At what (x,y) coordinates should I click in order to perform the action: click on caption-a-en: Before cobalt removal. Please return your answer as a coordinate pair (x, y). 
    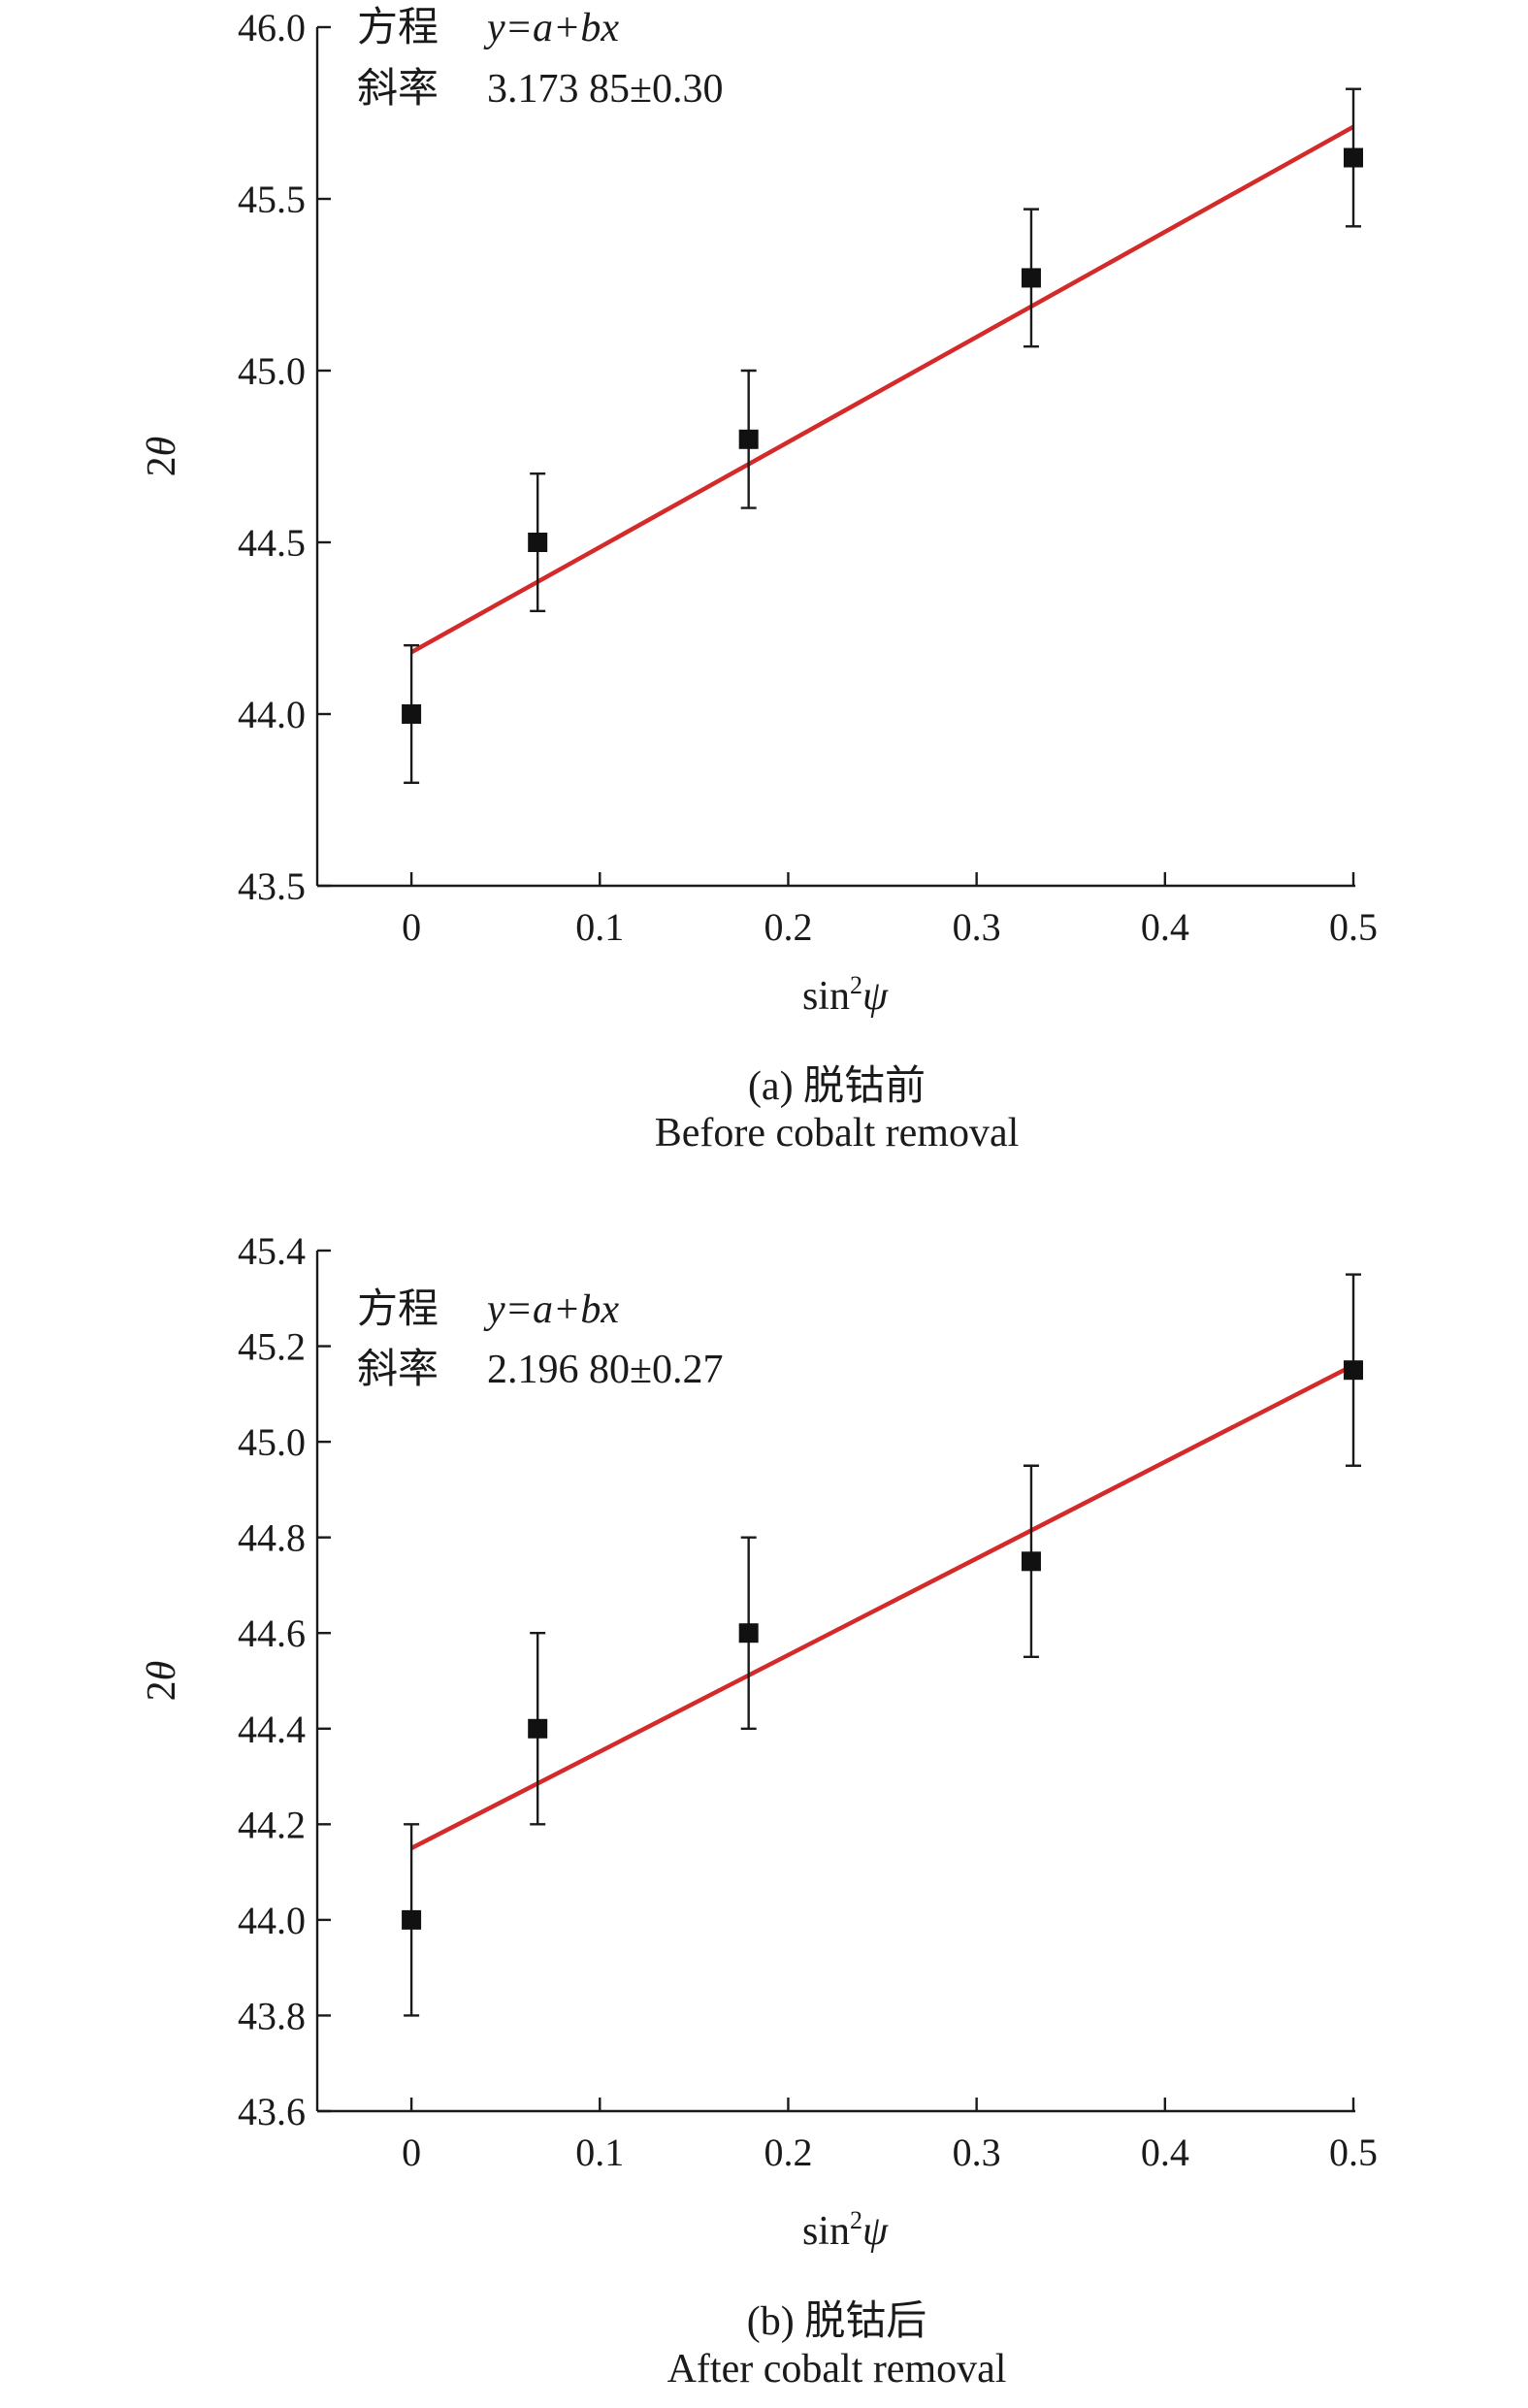
    Looking at the image, I should click on (837, 1133).